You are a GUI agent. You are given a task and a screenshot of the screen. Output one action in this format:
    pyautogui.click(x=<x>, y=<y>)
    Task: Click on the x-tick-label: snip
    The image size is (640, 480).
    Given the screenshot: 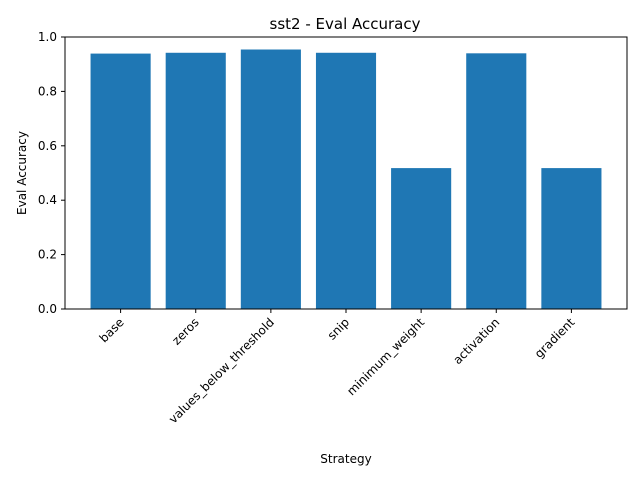 What is the action you would take?
    pyautogui.click(x=338, y=328)
    